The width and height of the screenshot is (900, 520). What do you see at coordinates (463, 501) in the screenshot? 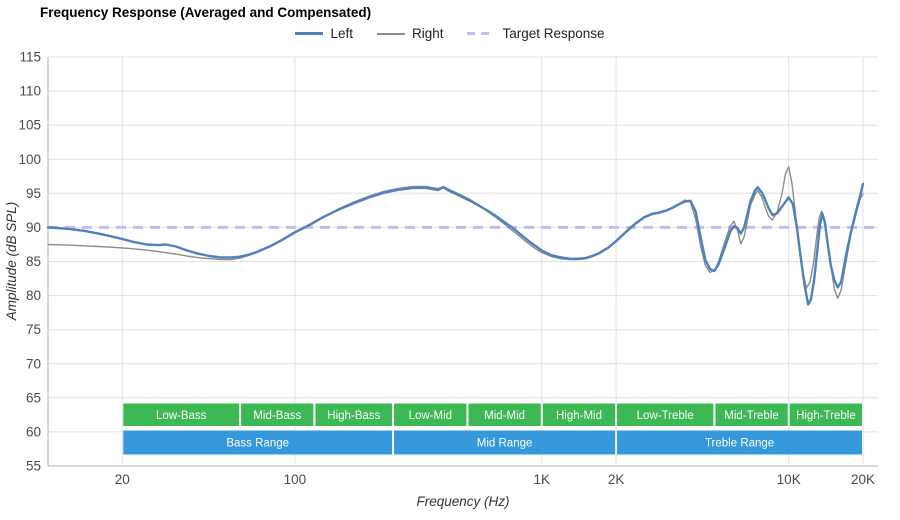
I see `x-axis-title: Frequency (Hz)` at bounding box center [463, 501].